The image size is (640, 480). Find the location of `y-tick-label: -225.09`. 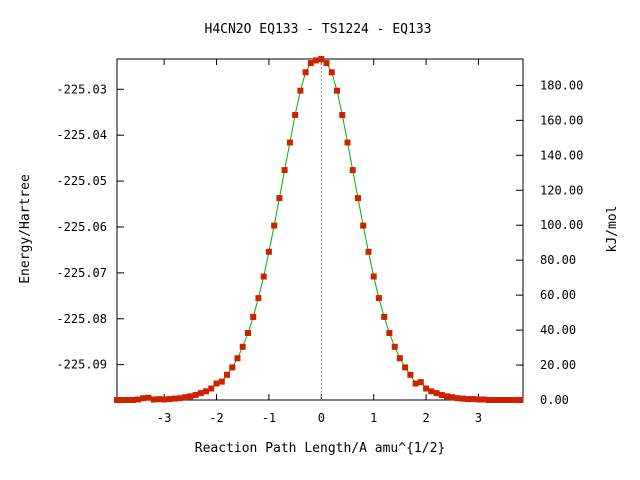

y-tick-label: -225.09 is located at coordinates (81, 365).